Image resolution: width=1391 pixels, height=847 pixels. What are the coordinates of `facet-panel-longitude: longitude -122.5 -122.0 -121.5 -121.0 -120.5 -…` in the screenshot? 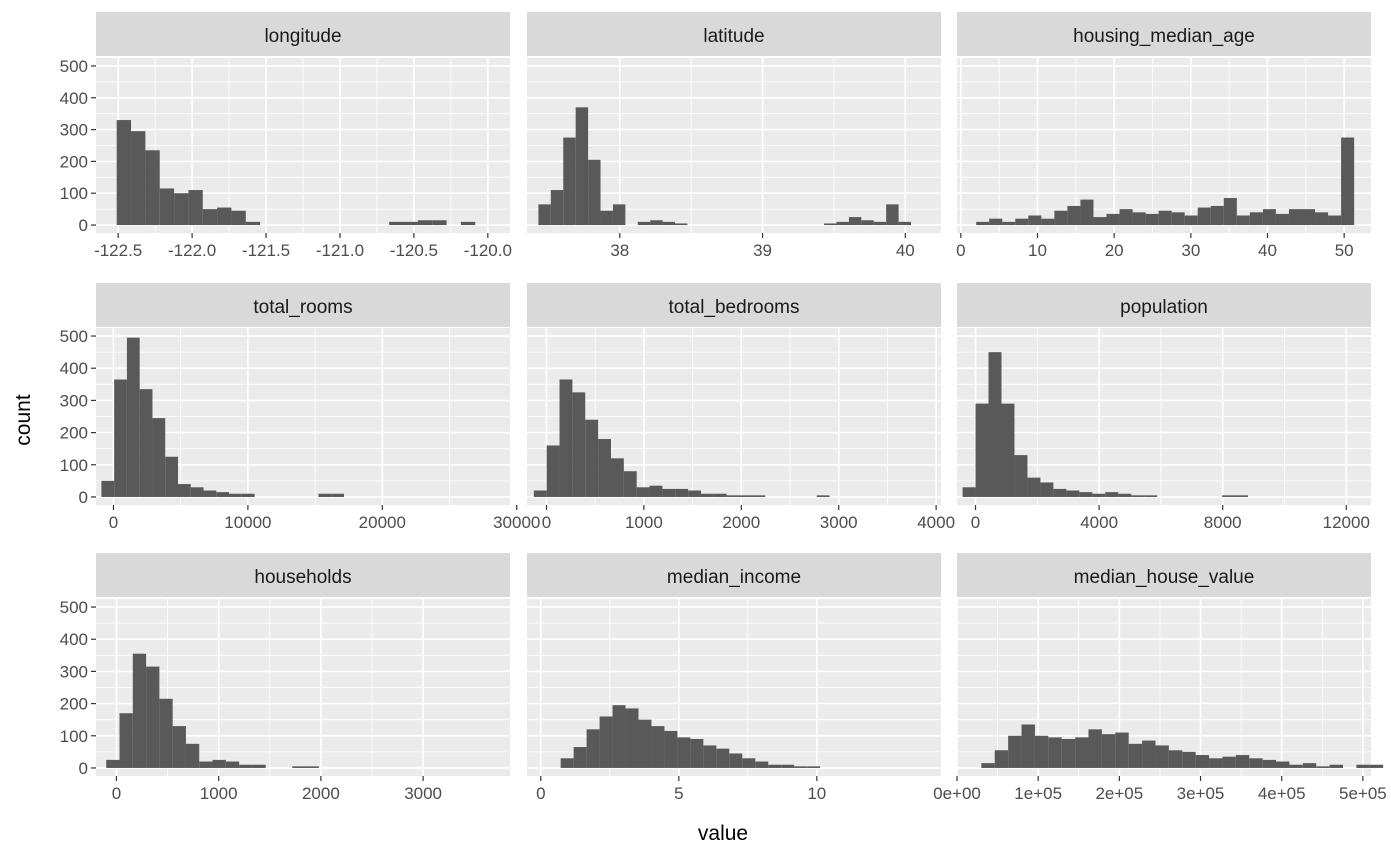 It's located at (286, 136).